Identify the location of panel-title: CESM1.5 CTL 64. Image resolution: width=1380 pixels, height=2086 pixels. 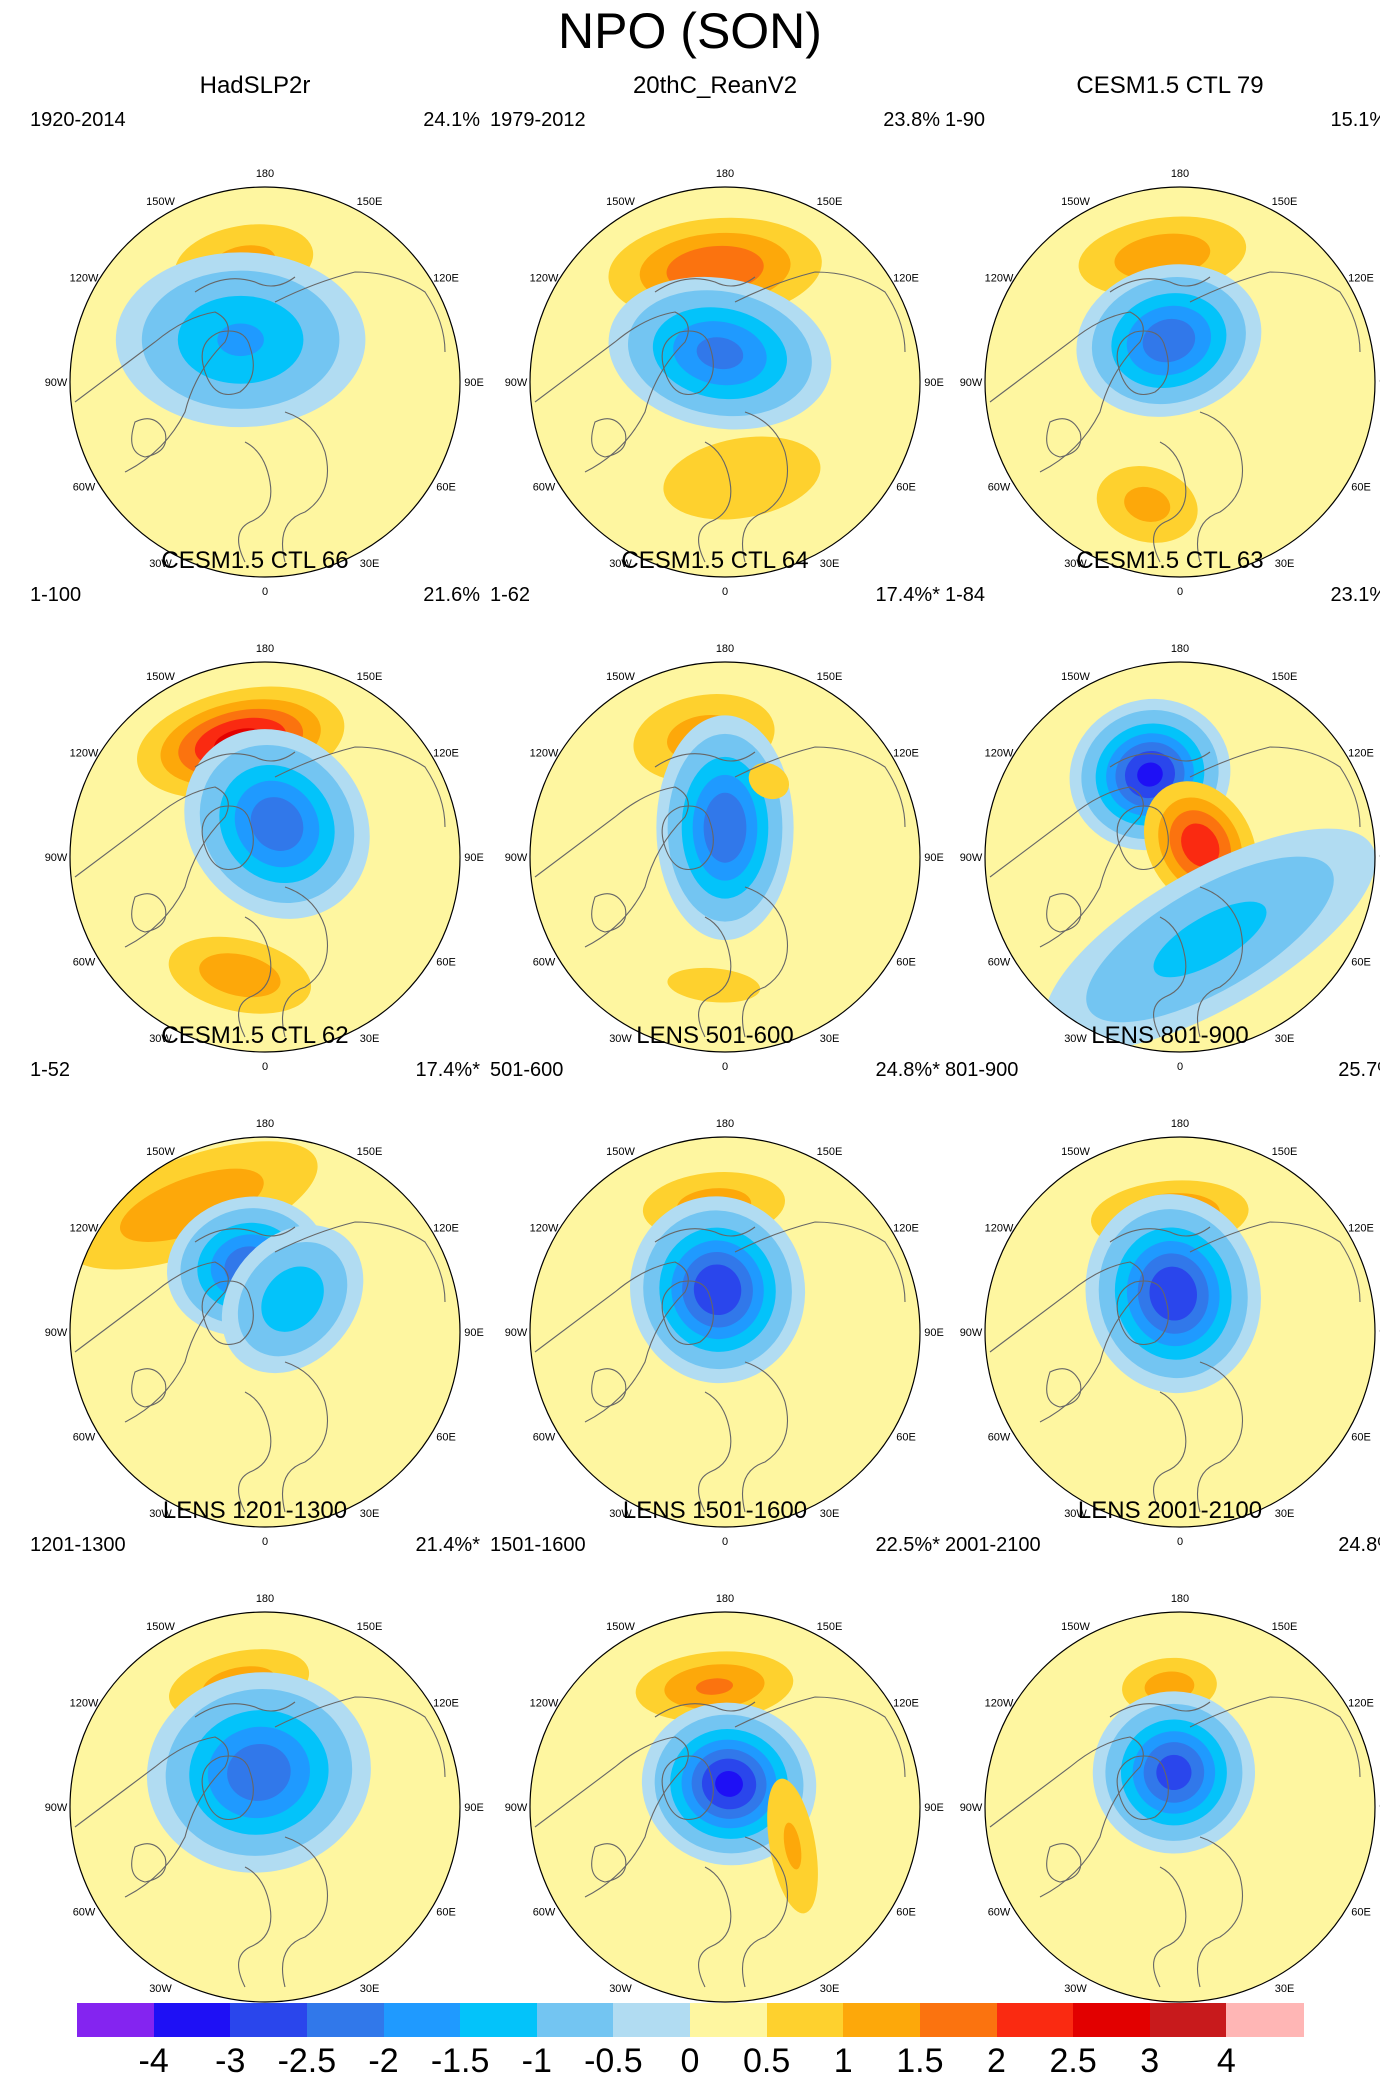
(715, 560).